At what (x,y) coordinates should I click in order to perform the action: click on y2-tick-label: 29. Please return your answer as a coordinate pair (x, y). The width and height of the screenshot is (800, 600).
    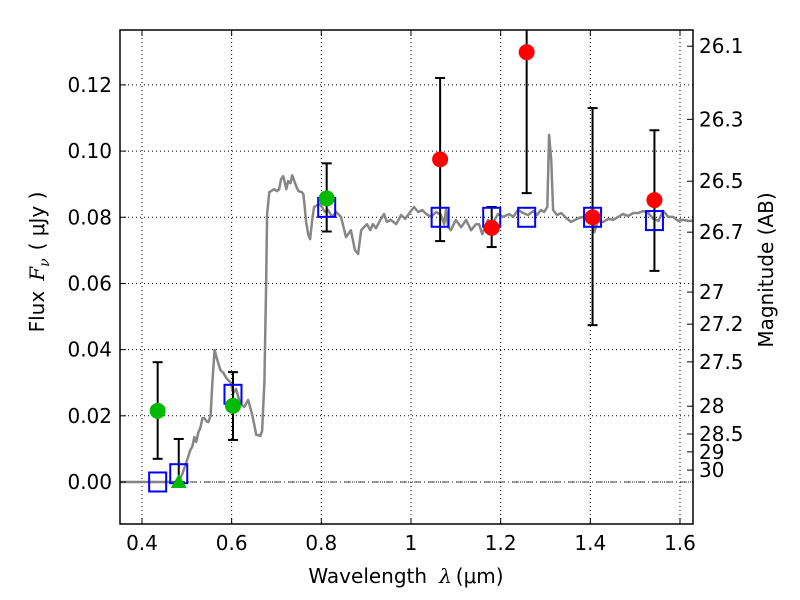
    Looking at the image, I should click on (711, 452).